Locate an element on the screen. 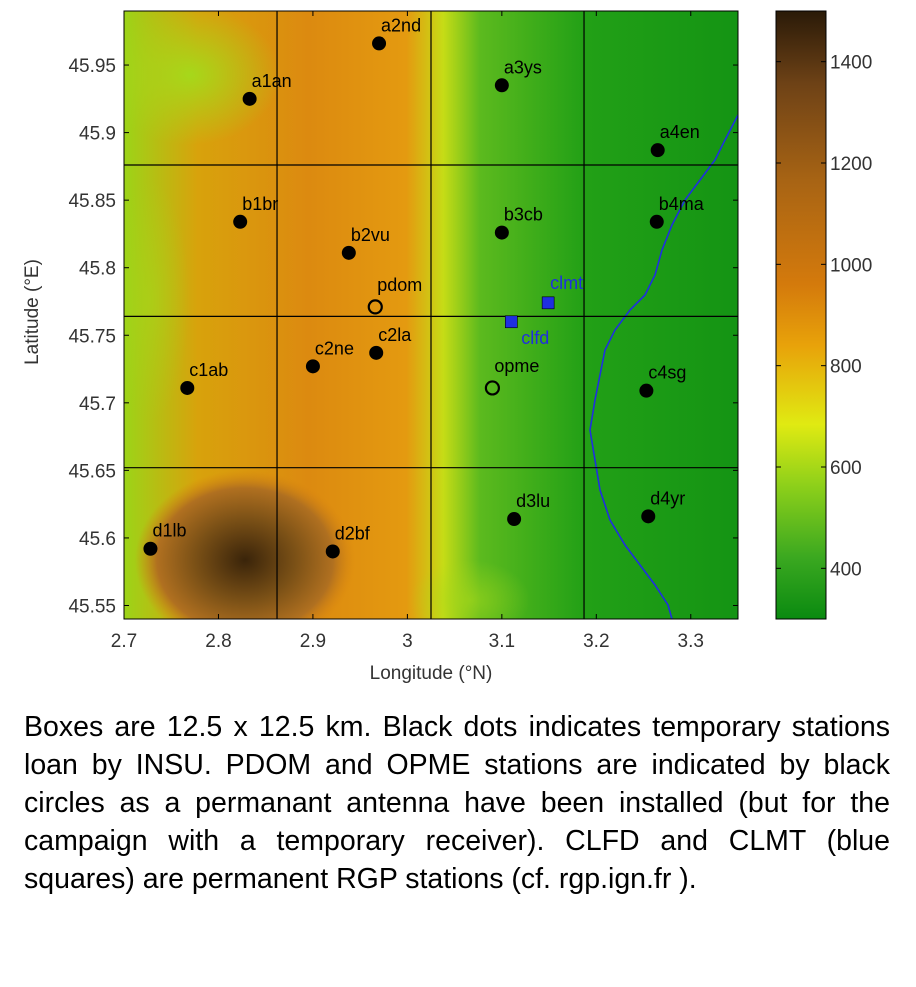  colorbar-tick-label: 1400 is located at coordinates (851, 63).